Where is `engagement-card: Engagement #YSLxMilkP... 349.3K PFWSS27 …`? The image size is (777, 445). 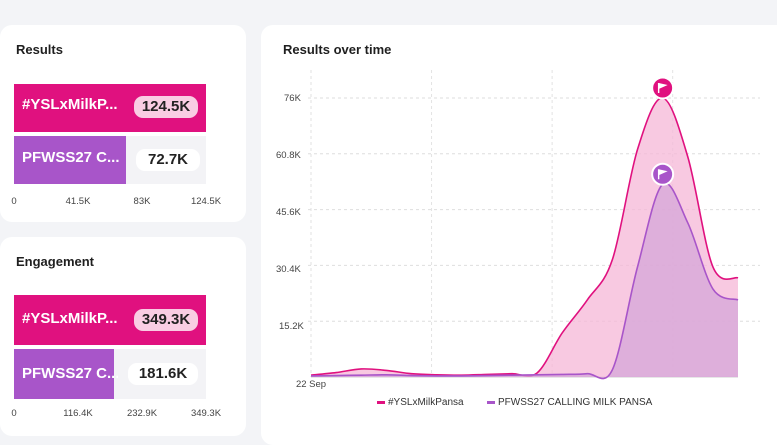
engagement-card: Engagement #YSLxMilkP... 349.3K PFWSS27 … is located at coordinates (123, 336).